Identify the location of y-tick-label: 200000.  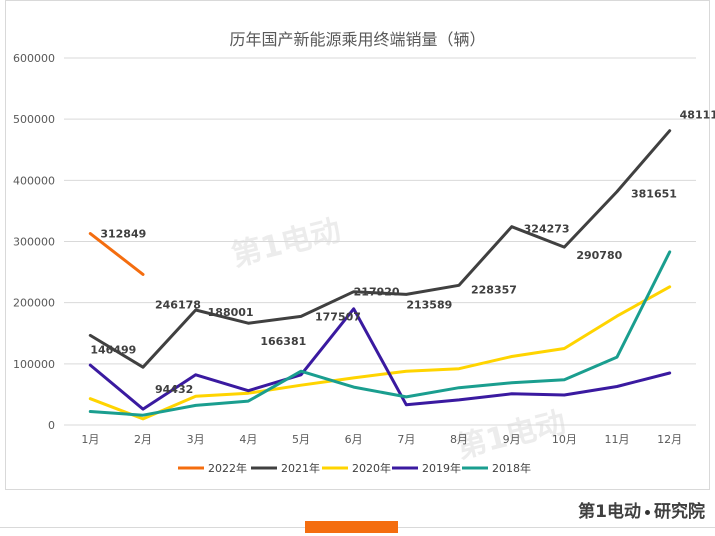
(34, 303).